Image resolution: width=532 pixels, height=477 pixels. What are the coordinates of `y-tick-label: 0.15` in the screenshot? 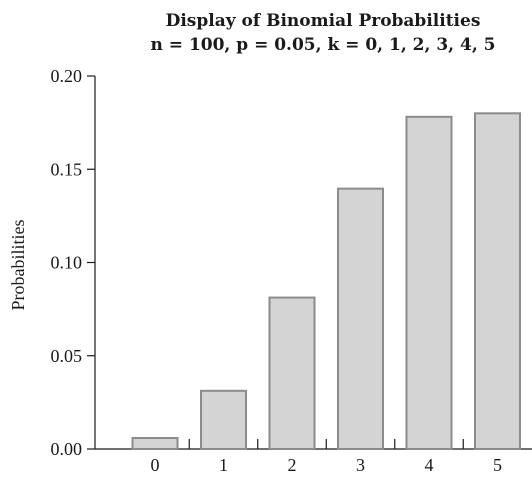 It's located at (67, 169).